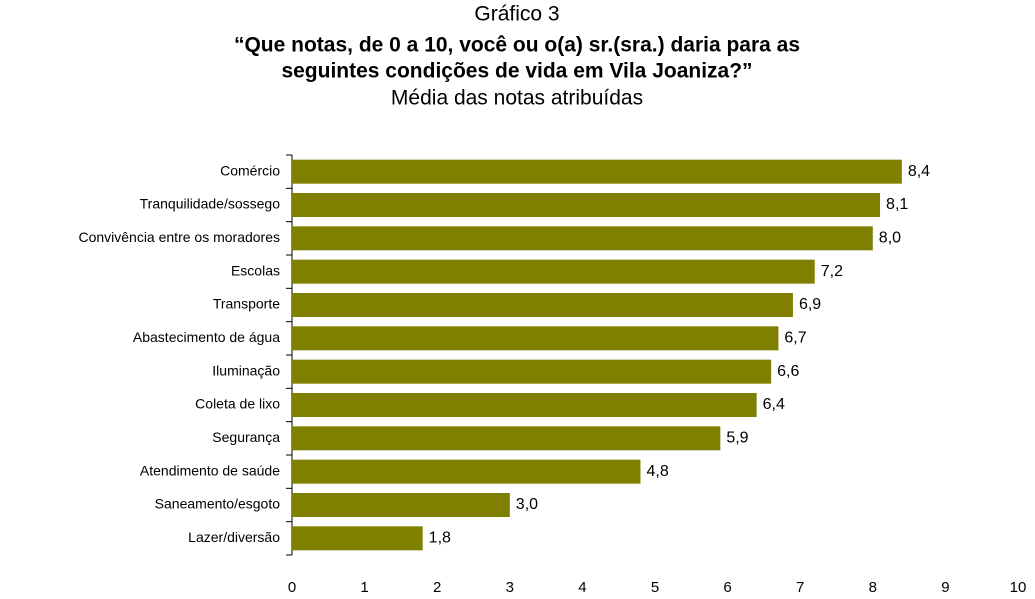 Image resolution: width=1035 pixels, height=599 pixels. What do you see at coordinates (527, 504) in the screenshot?
I see `value-label: 3,0` at bounding box center [527, 504].